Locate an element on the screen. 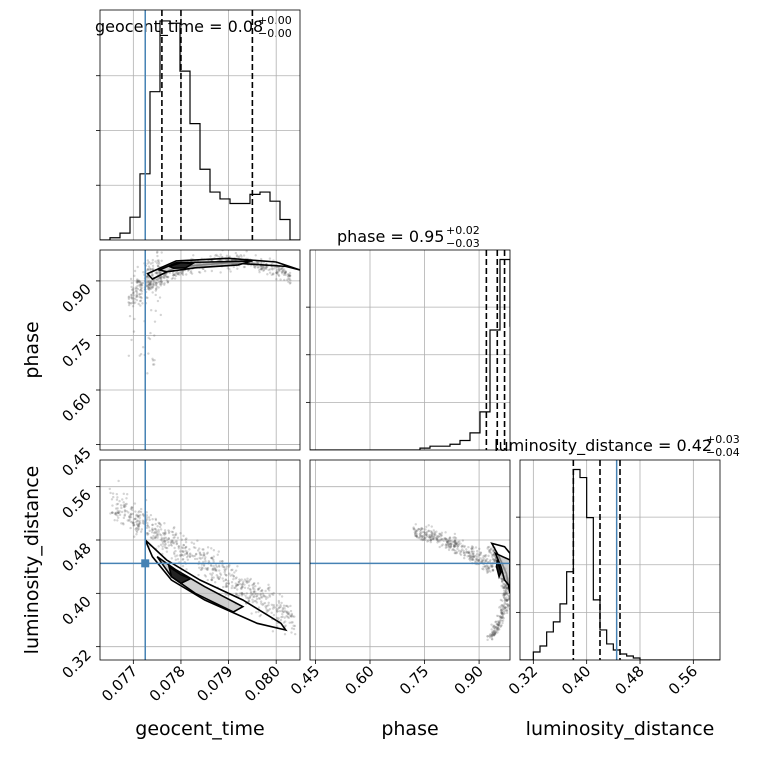  title-luminosity-distance-minus: −0.04 is located at coordinates (723, 452).